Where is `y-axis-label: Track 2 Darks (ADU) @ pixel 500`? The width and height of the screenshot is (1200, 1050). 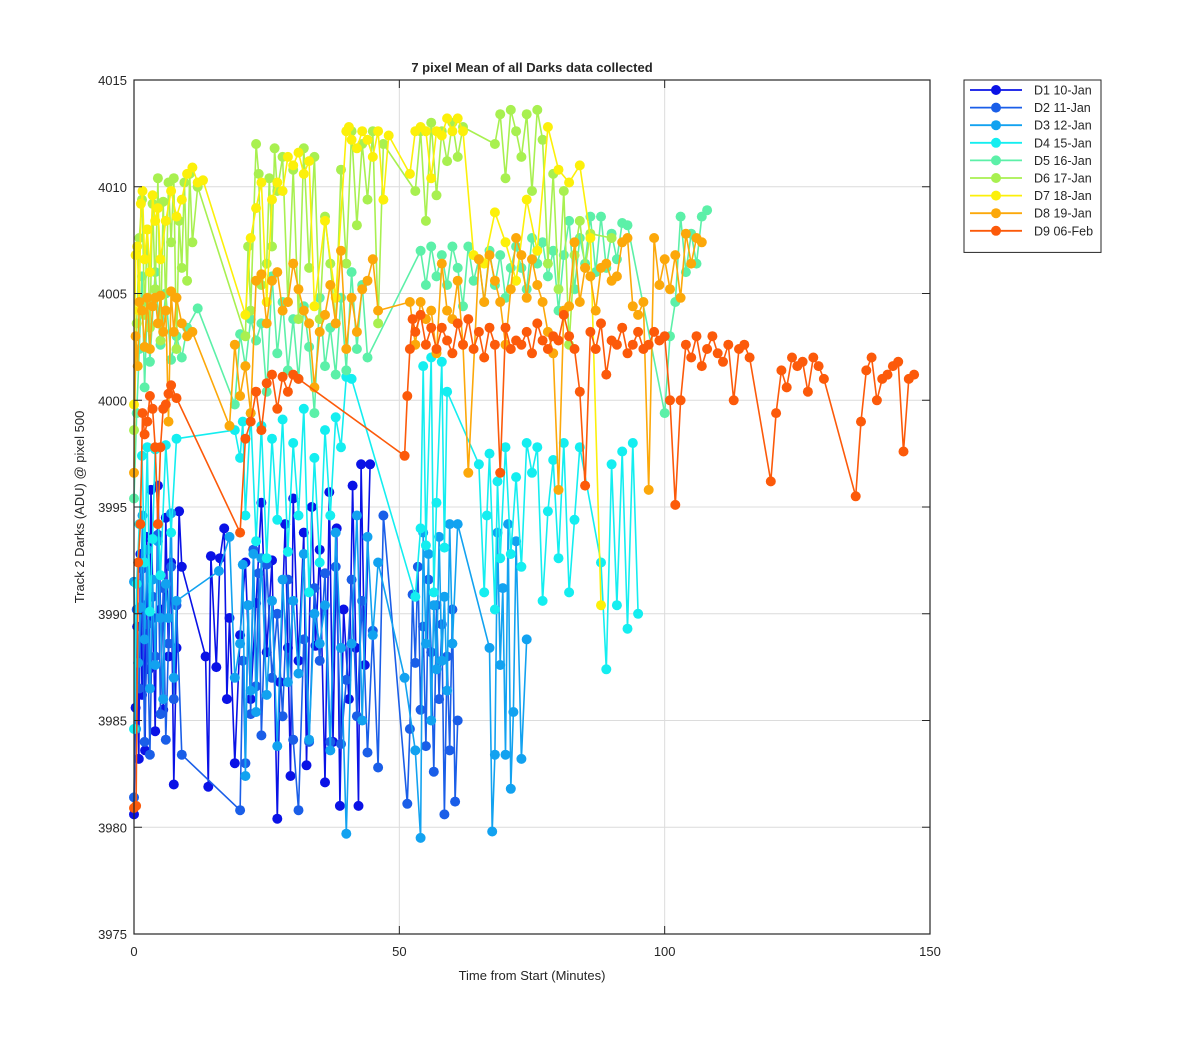 y-axis-label: Track 2 Darks (ADU) @ pixel 500 is located at coordinates (79, 507).